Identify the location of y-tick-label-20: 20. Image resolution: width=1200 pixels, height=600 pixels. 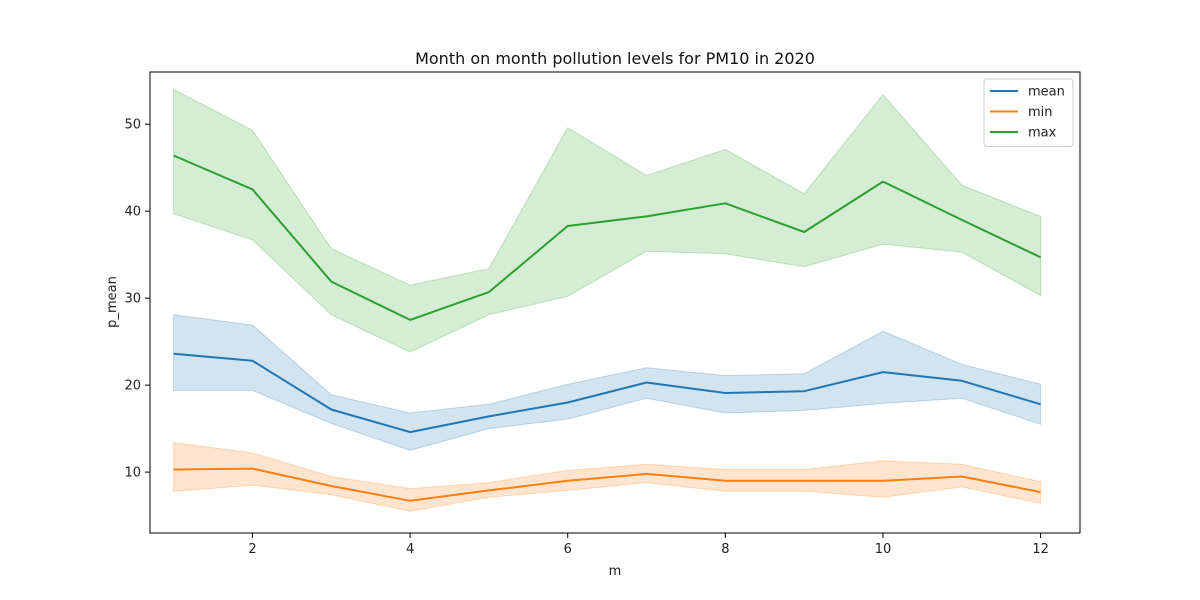
(132, 386).